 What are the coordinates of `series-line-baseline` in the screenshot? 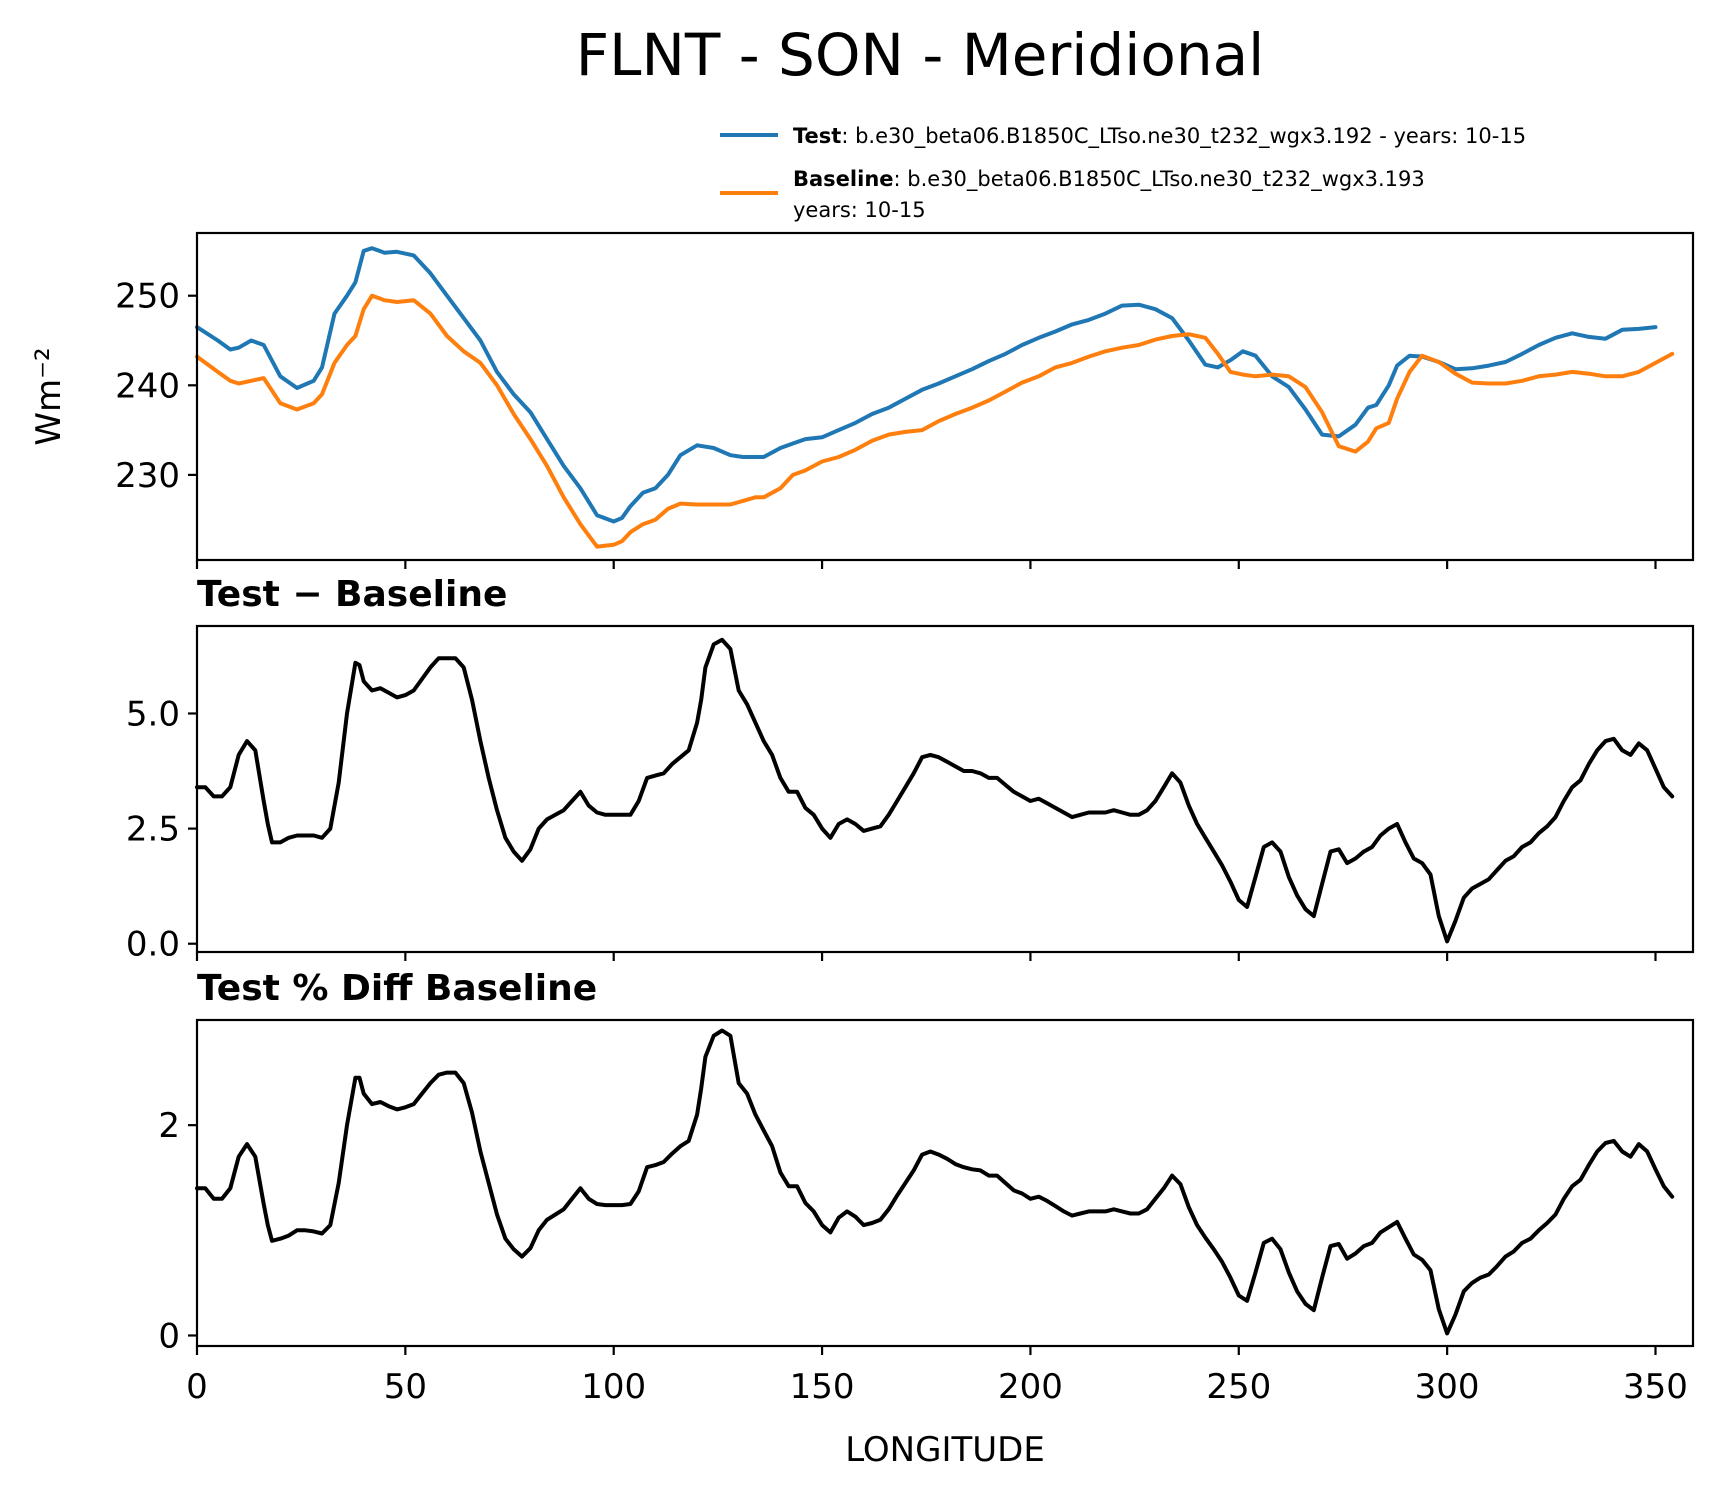 It's located at (935, 421).